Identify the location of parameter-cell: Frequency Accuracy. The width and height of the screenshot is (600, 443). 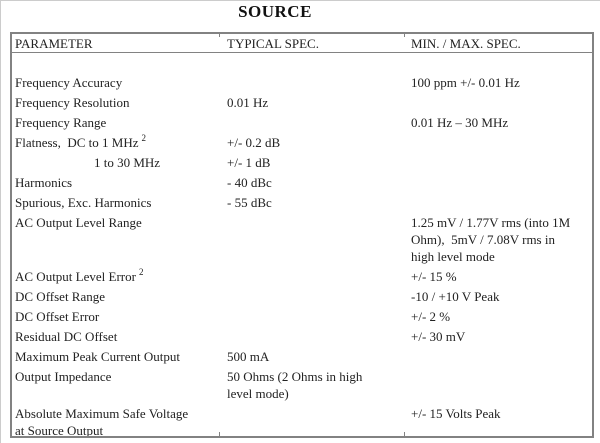
(115, 82).